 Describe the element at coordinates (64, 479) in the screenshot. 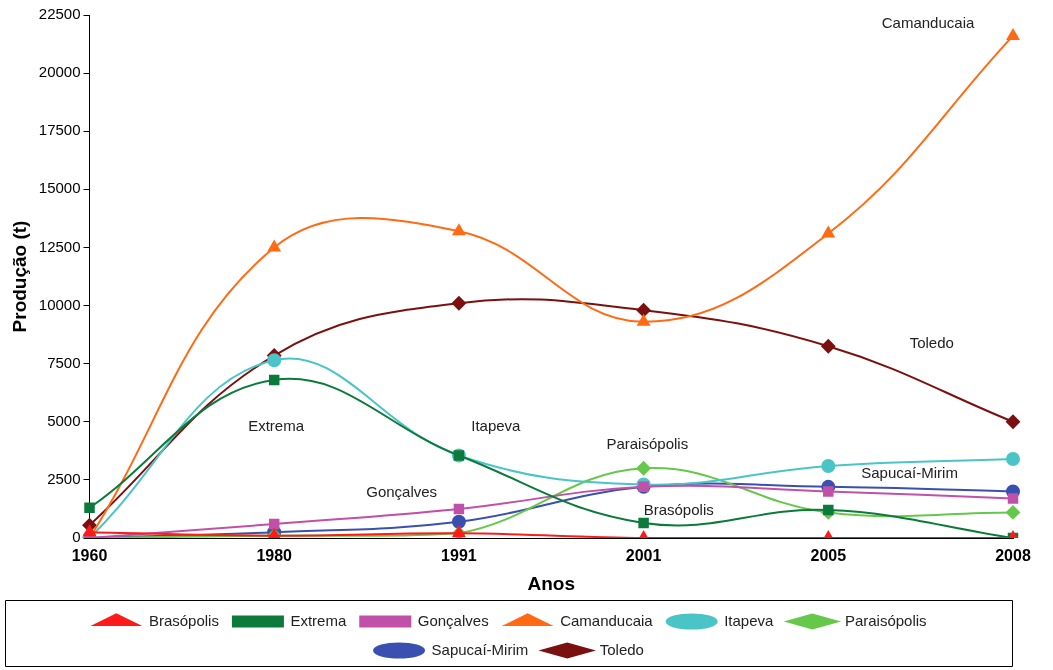

I see `y-tick-label: 2500` at that location.